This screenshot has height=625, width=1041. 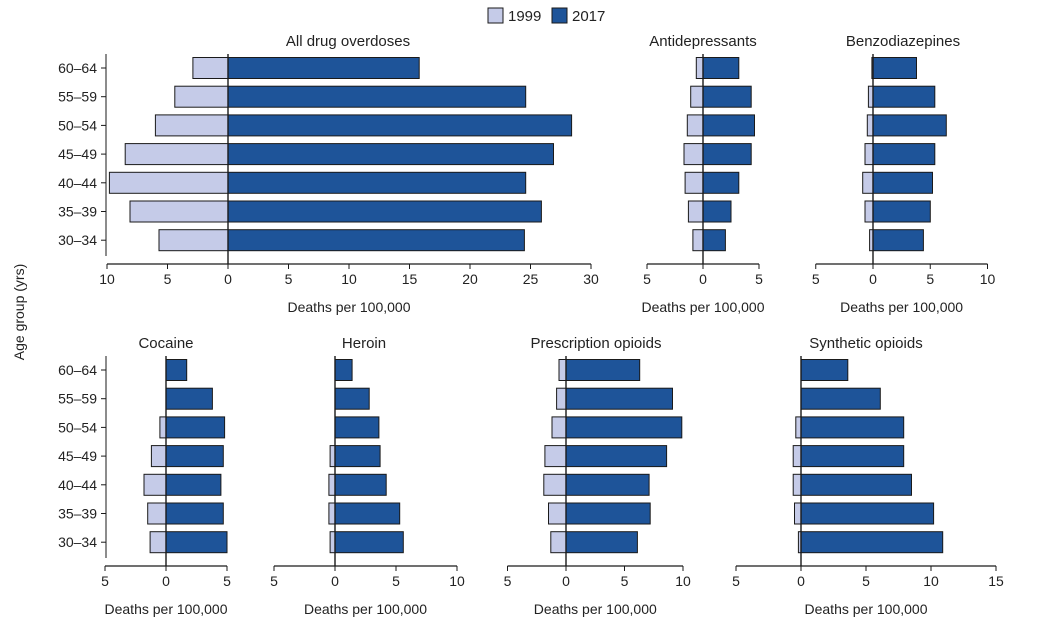 What do you see at coordinates (165, 343) in the screenshot?
I see `panel-title-cocaine: Cocaine` at bounding box center [165, 343].